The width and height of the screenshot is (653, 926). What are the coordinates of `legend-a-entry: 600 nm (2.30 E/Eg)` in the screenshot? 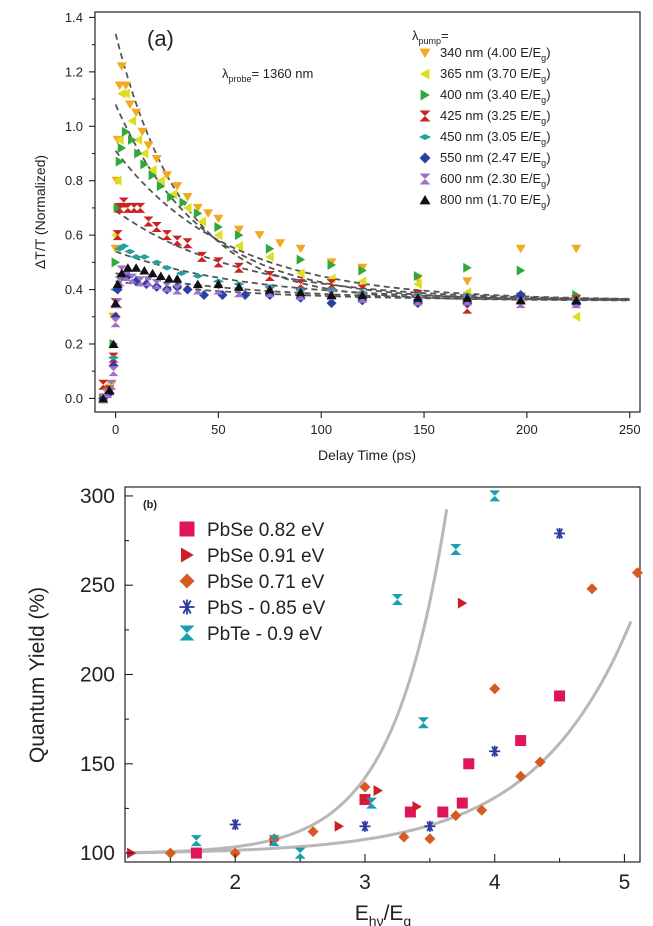 It's located at (495, 180).